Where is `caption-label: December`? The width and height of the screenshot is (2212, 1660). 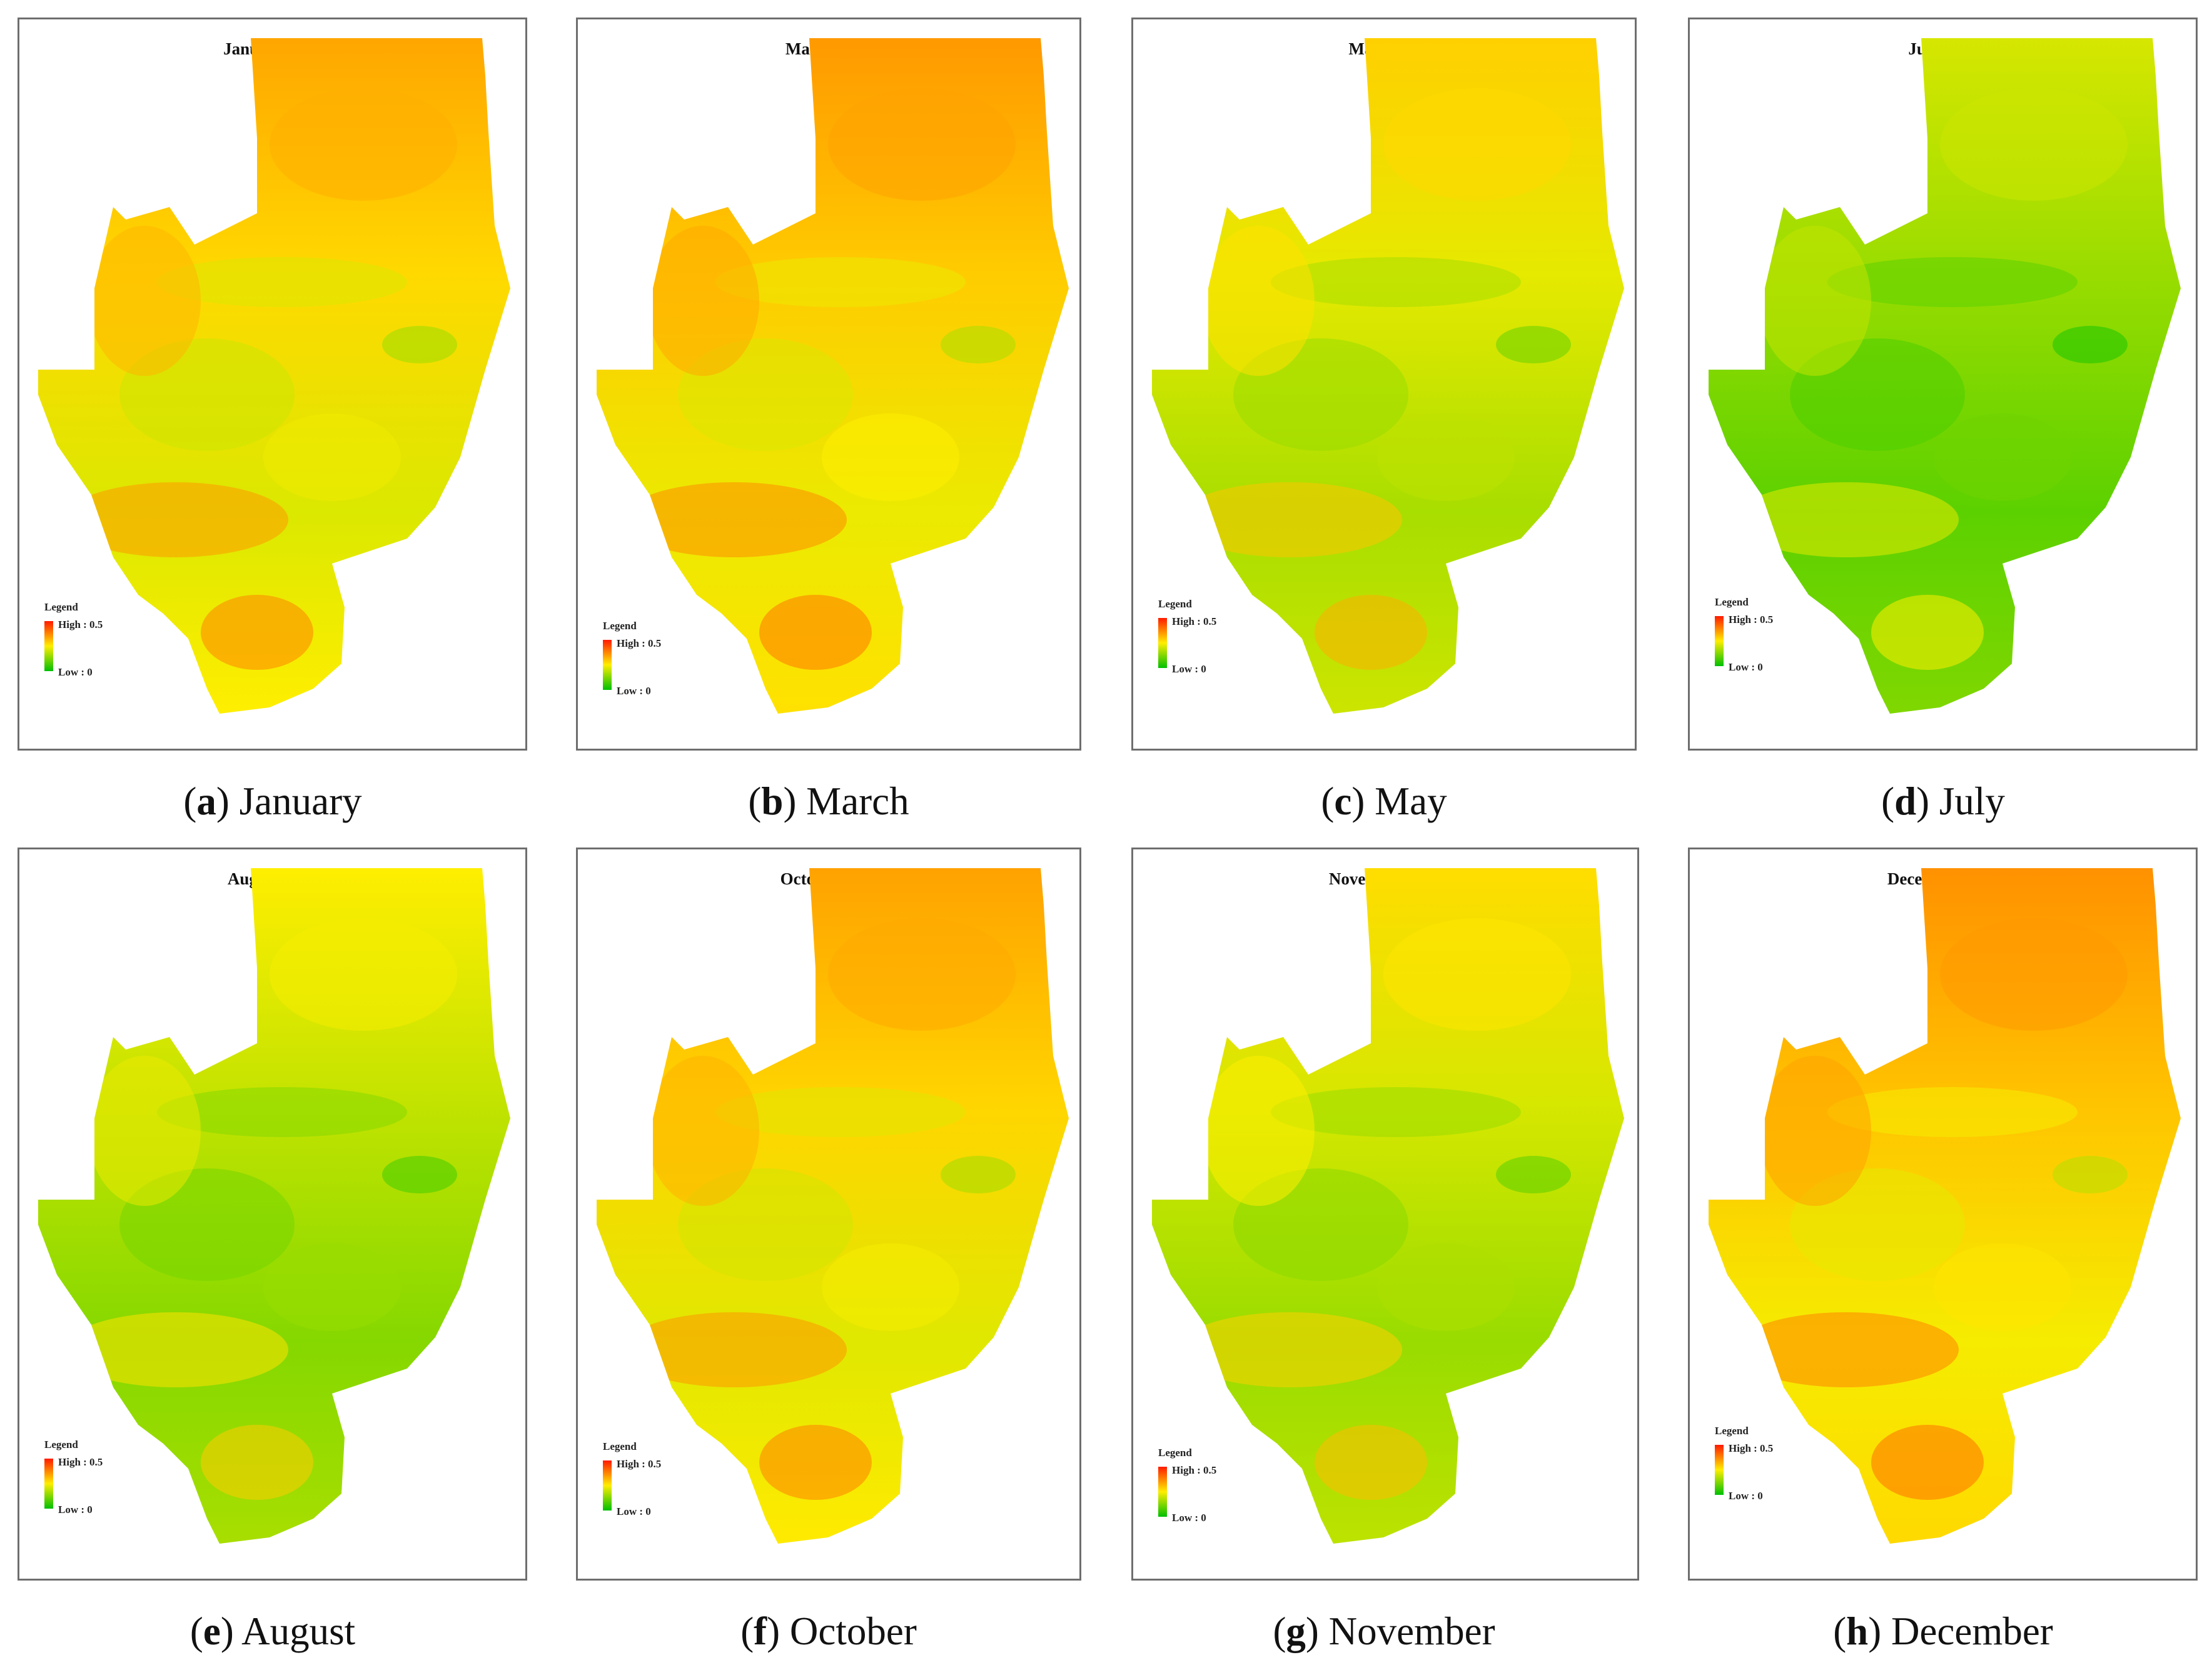 caption-label: December is located at coordinates (1972, 1631).